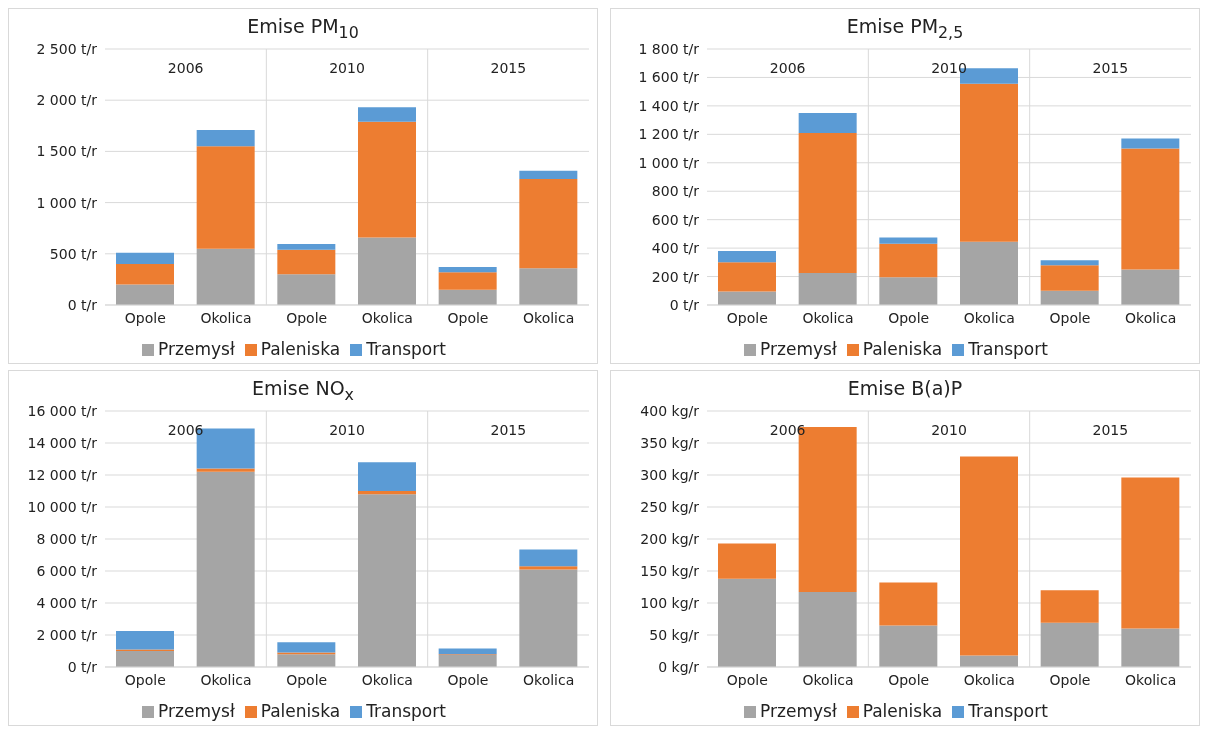  What do you see at coordinates (674, 634) in the screenshot?
I see `y-tick-label: 50 kg/r` at bounding box center [674, 634].